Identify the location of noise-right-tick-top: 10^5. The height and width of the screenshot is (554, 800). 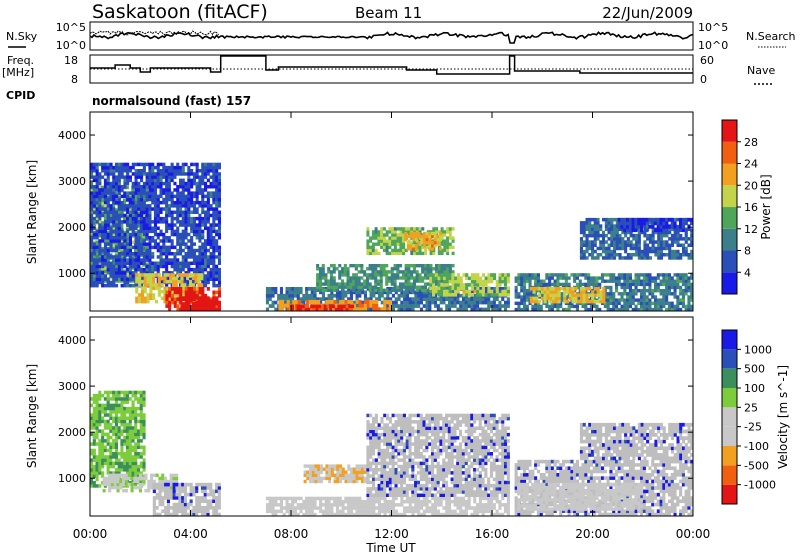
(713, 27).